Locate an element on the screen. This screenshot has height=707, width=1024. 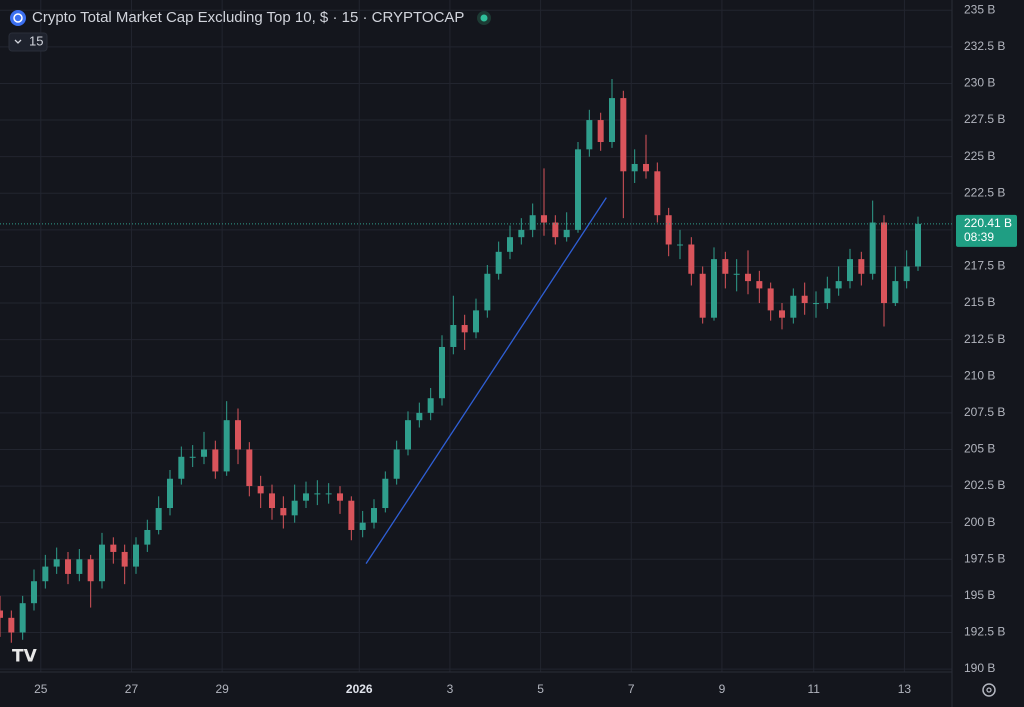
y-tick-label: 197.5 B is located at coordinates (984, 558).